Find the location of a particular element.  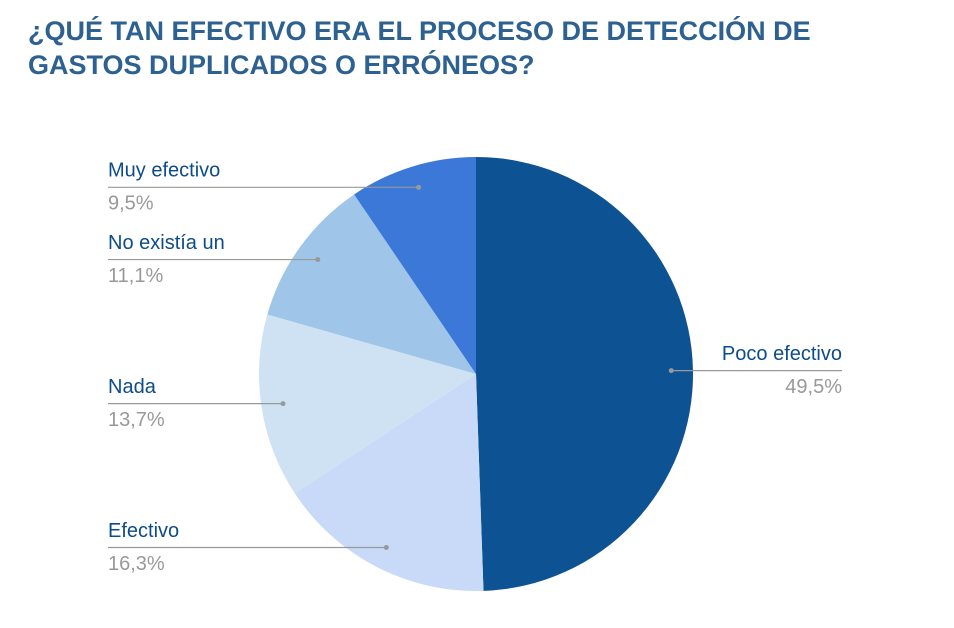

legend-label: Efectivo is located at coordinates (143, 531).